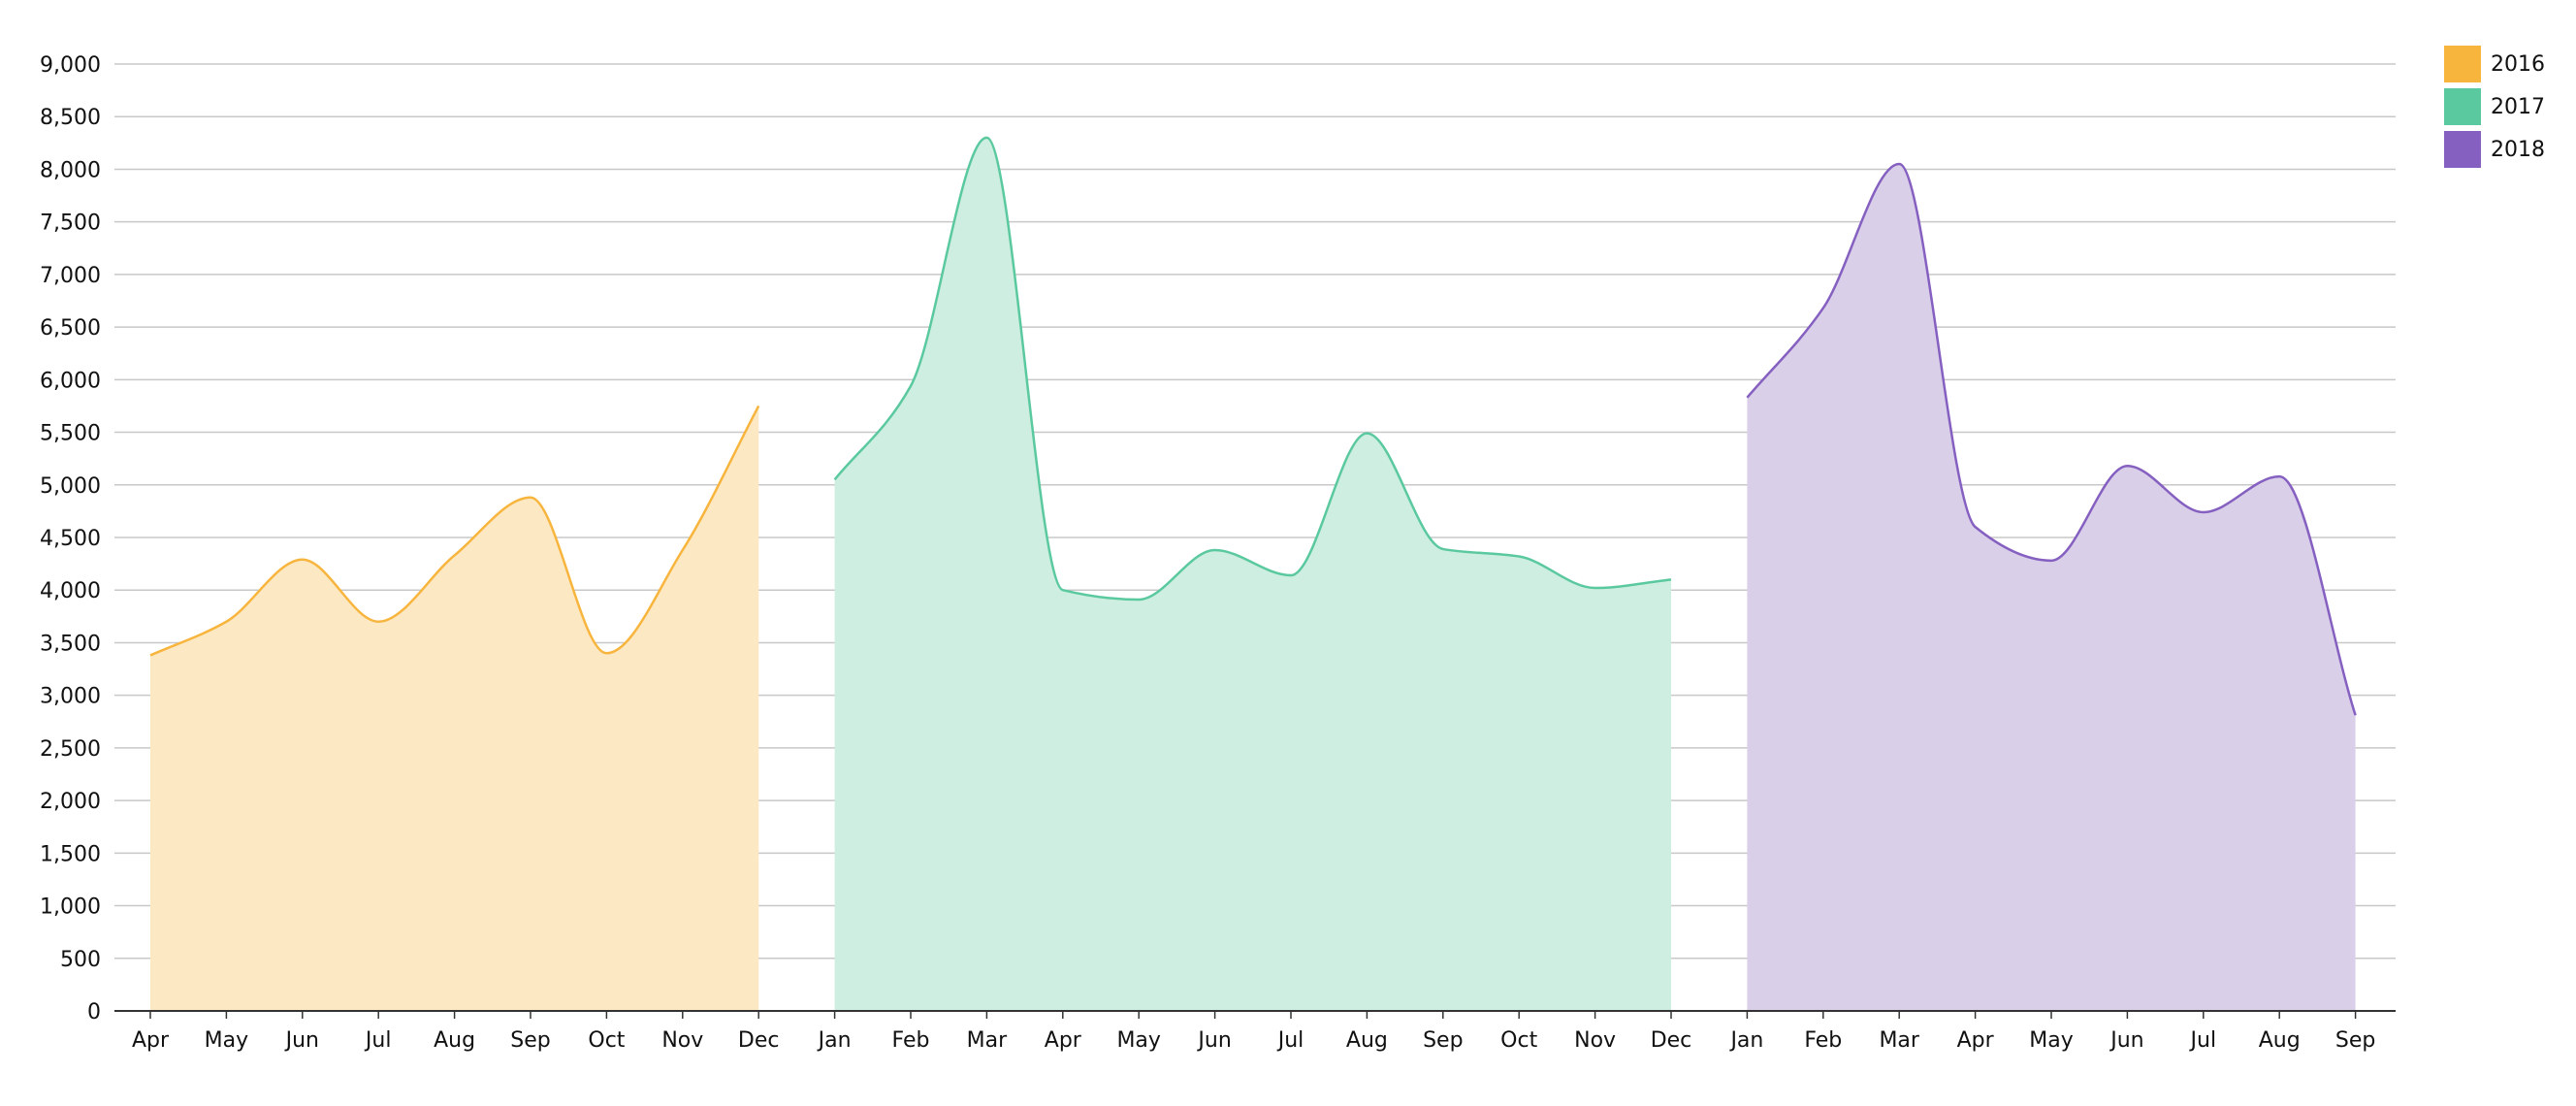 The width and height of the screenshot is (2576, 1106). I want to click on area-2016, so click(454, 709).